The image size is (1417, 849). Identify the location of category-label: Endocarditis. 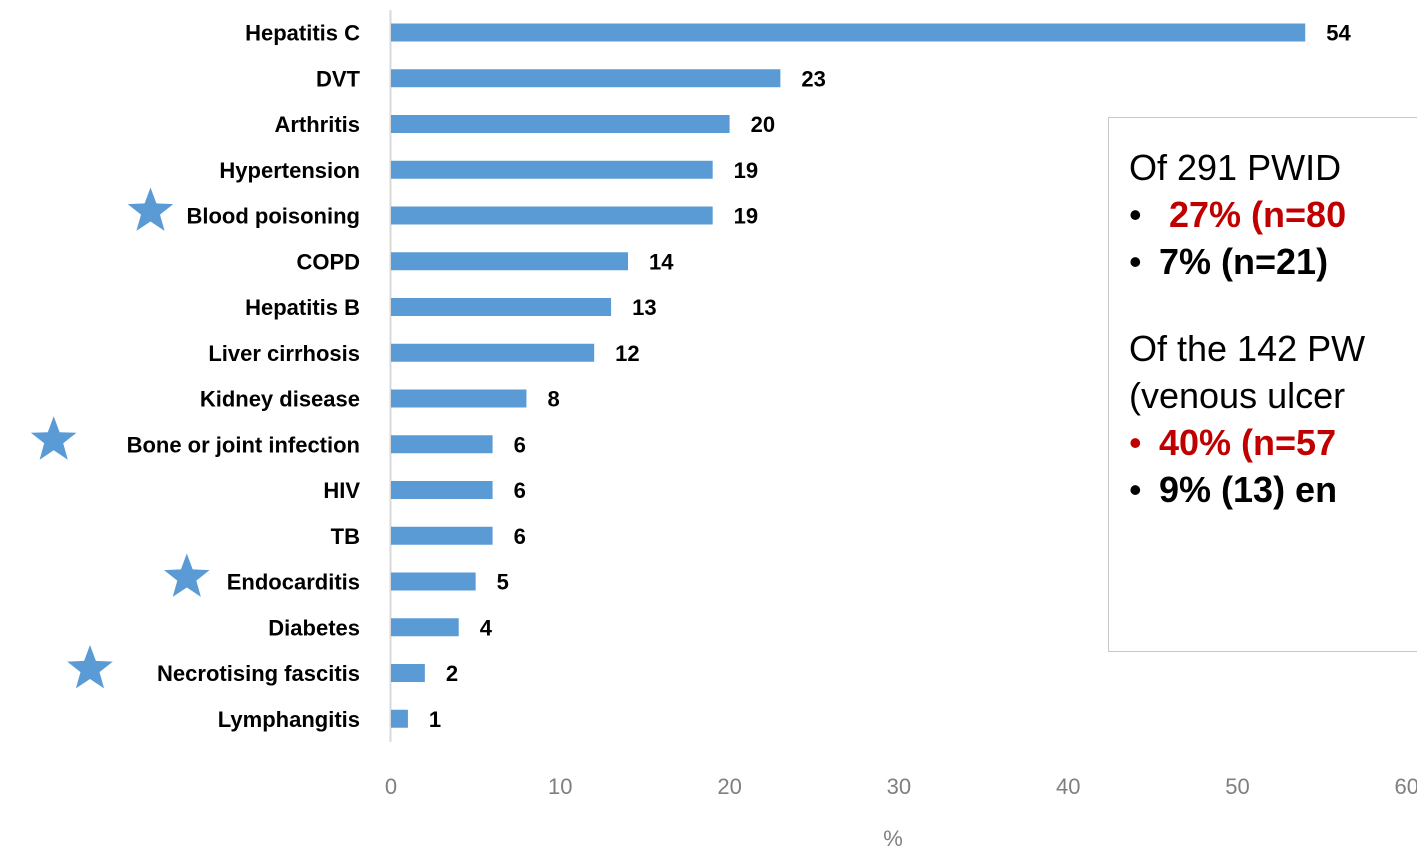
(293, 582).